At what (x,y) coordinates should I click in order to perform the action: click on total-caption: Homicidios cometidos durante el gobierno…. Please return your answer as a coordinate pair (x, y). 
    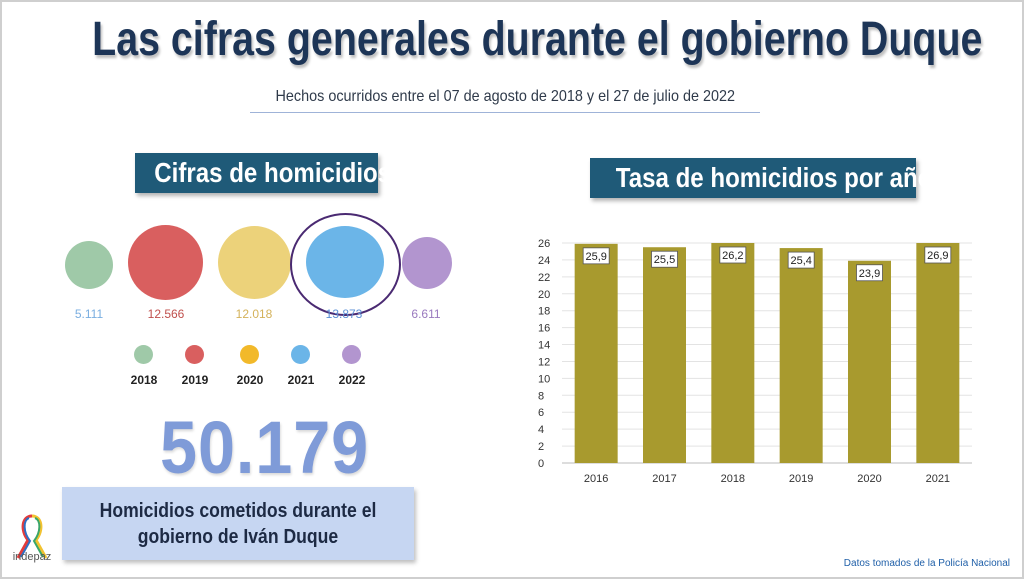
    Looking at the image, I should click on (238, 523).